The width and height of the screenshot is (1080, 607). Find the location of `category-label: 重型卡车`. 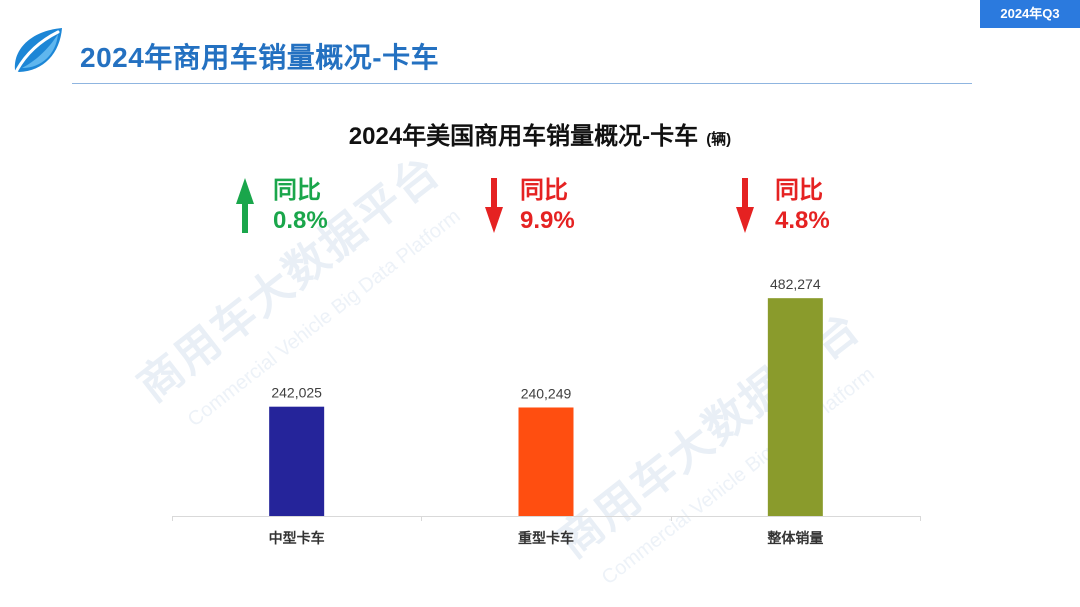

category-label: 重型卡车 is located at coordinates (546, 538).